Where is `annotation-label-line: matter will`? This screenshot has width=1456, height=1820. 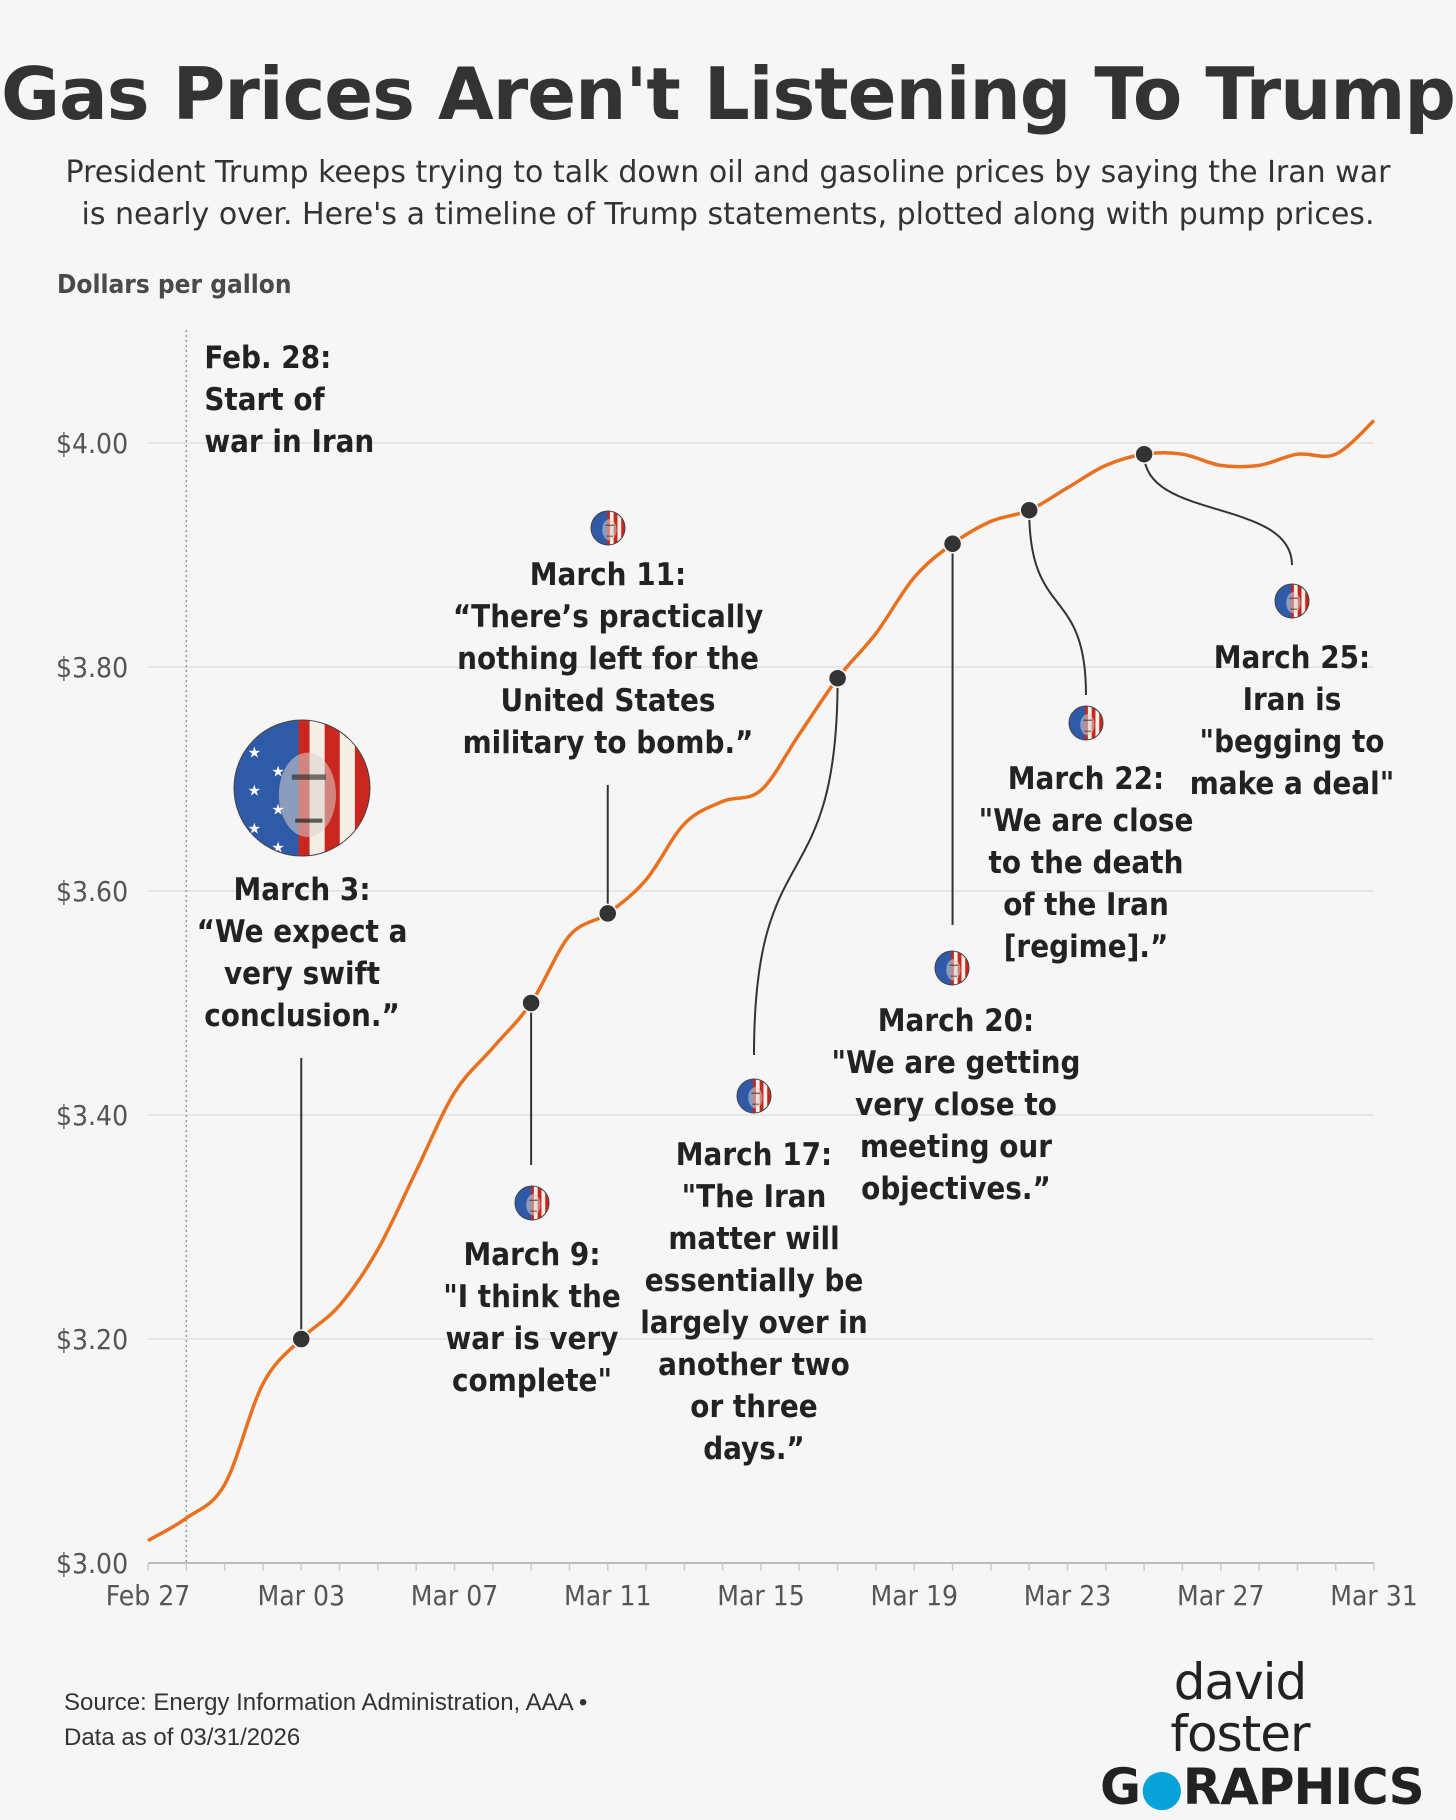
annotation-label-line: matter will is located at coordinates (753, 1239).